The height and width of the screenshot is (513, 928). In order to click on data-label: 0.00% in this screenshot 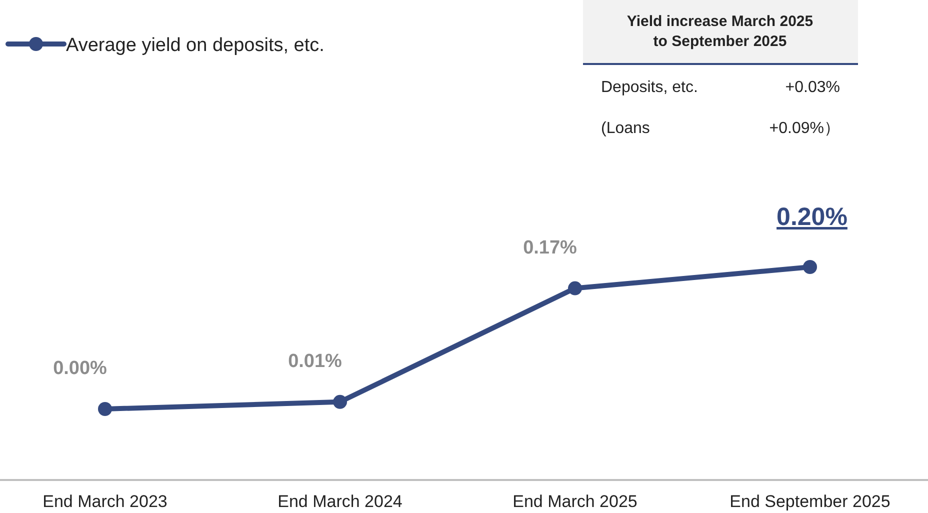, I will do `click(80, 368)`.